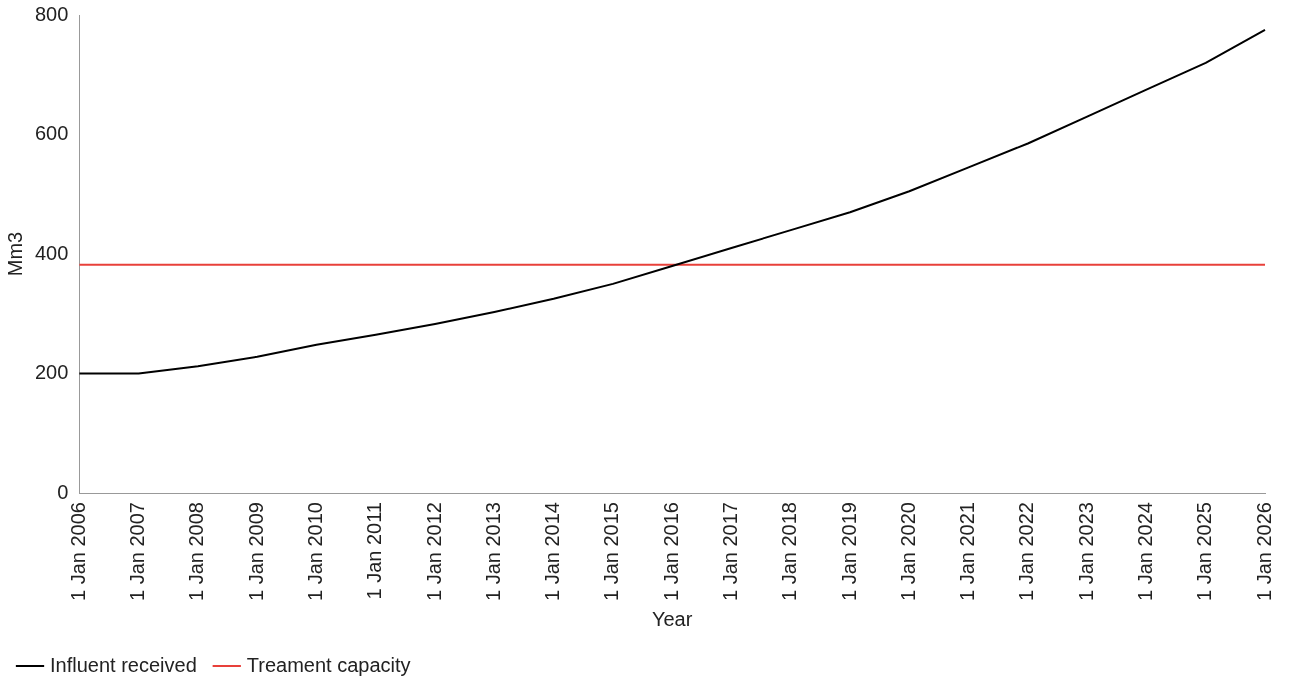 Image resolution: width=1292 pixels, height=686 pixels. I want to click on x-tick-label: 1 Jan 2018, so click(789, 552).